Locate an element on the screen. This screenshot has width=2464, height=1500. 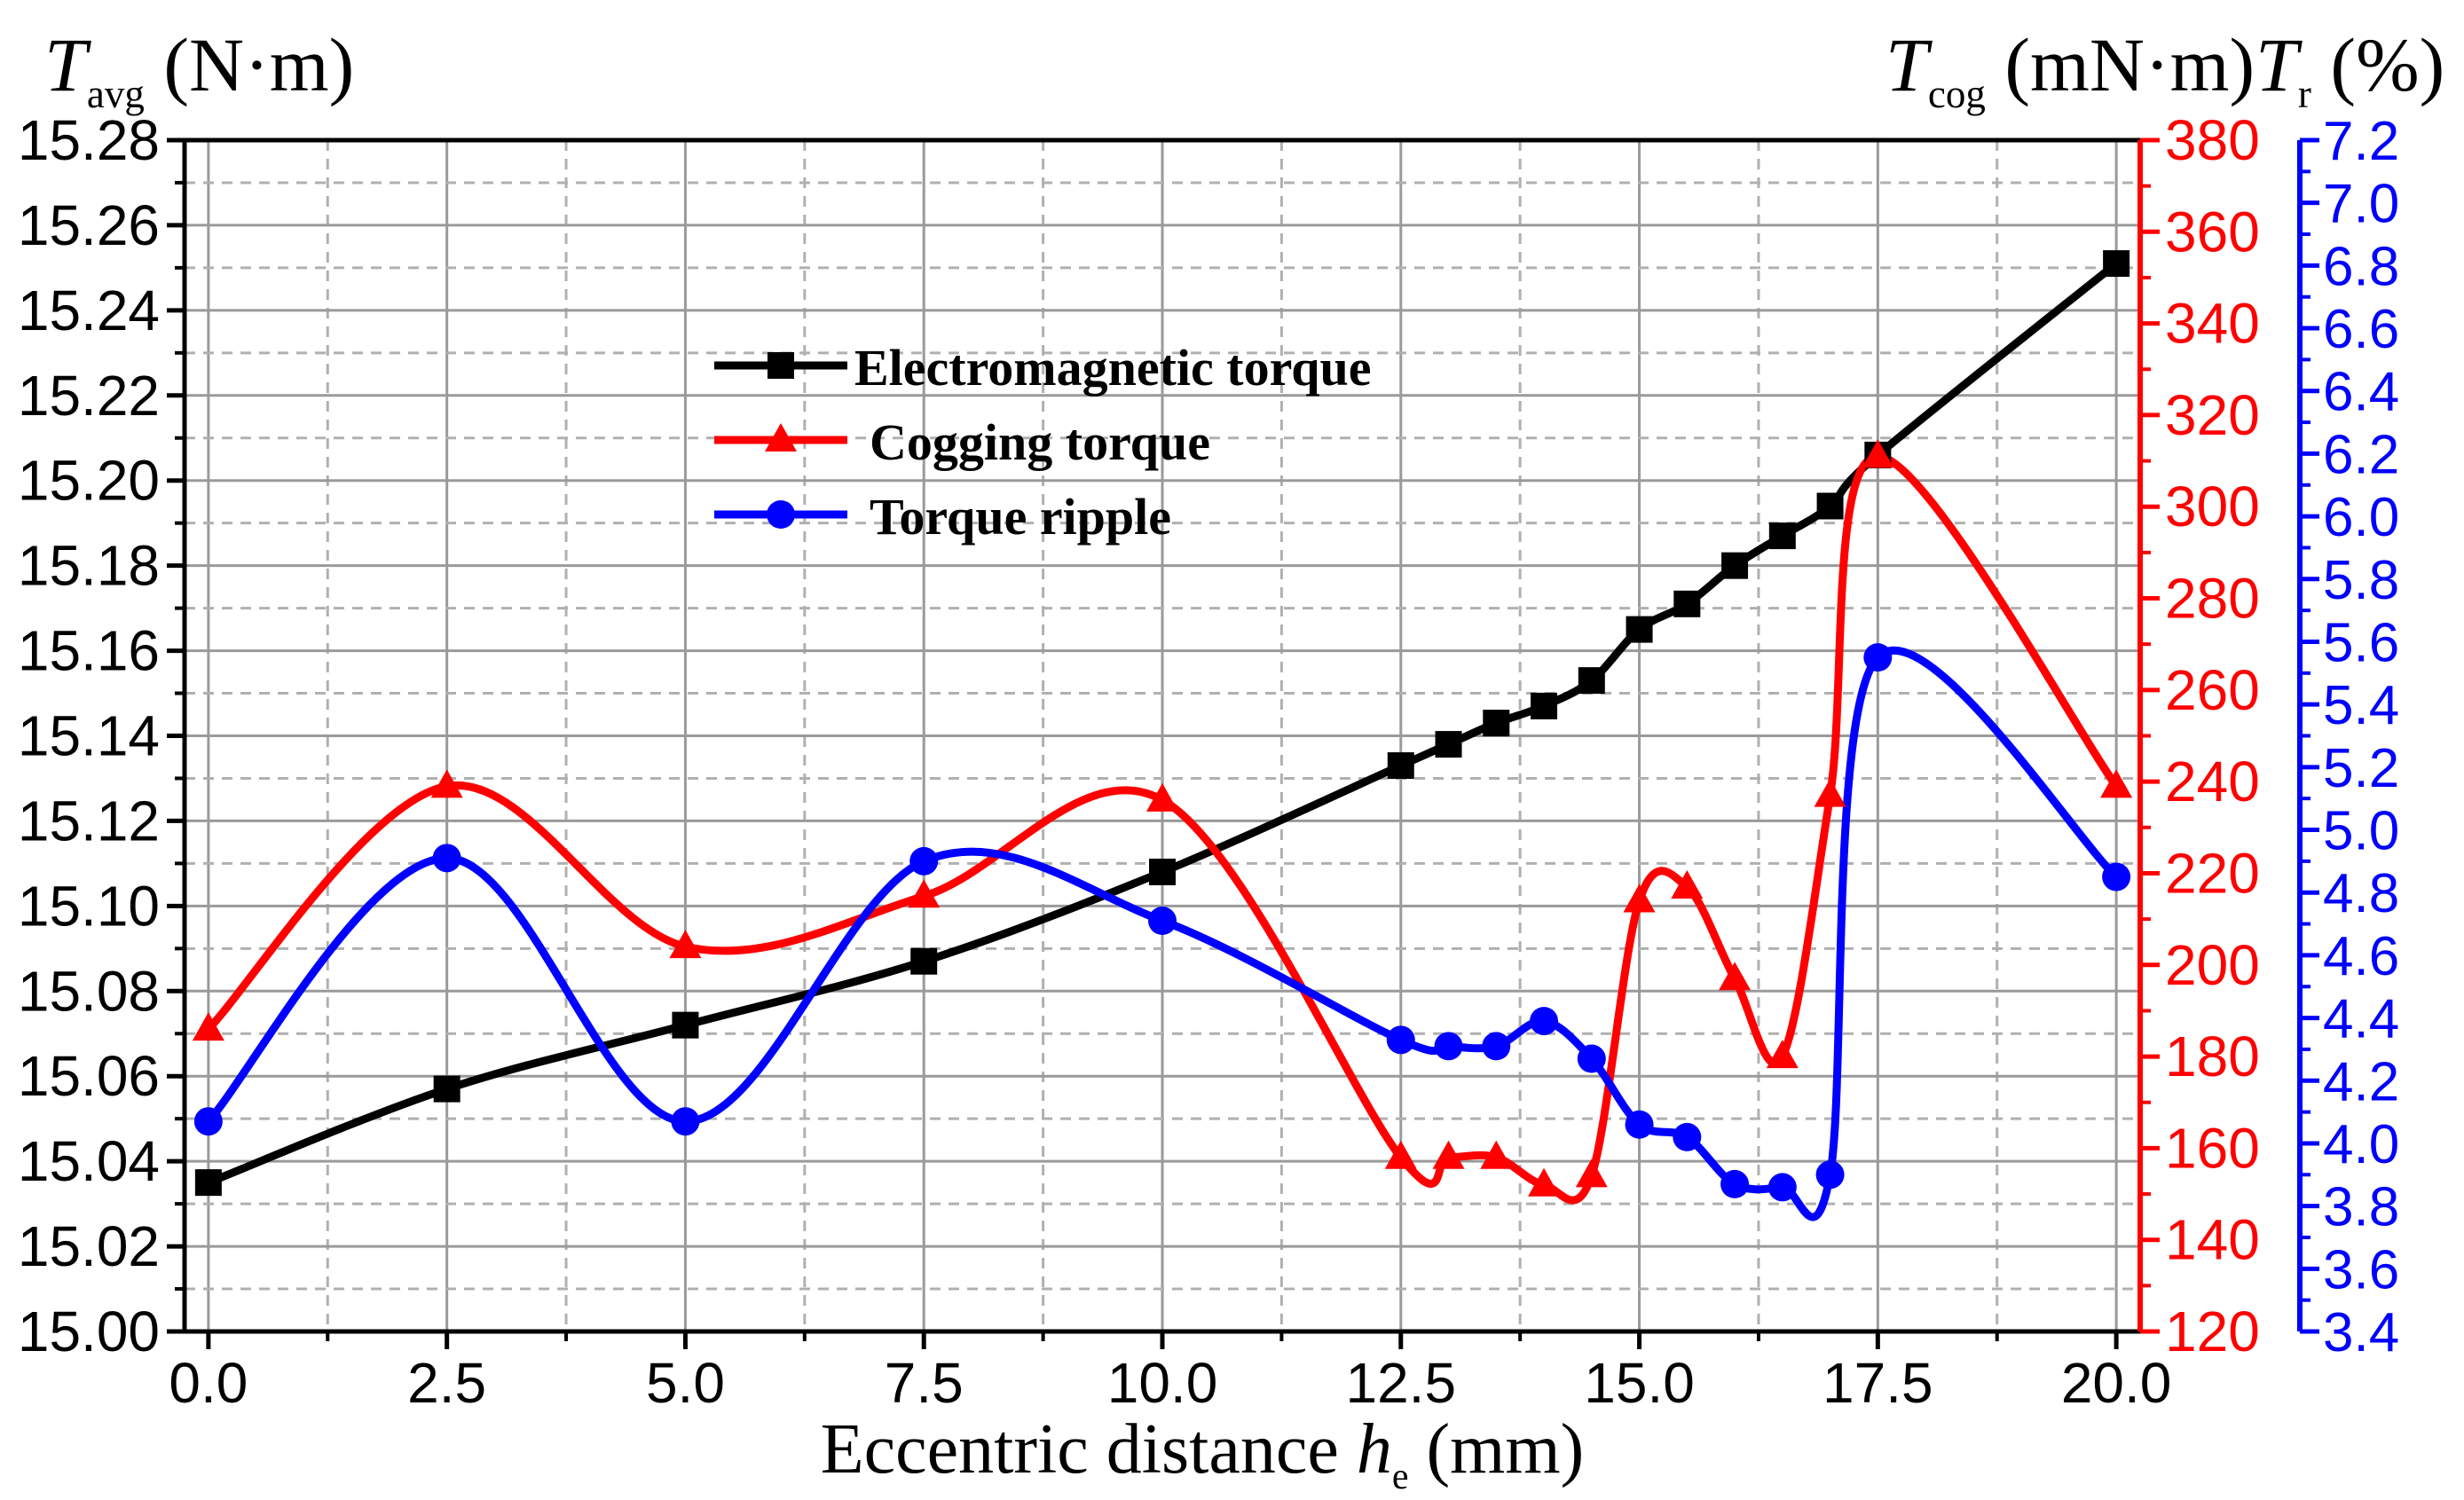
left-tick-label: 15.10 is located at coordinates (89, 906).